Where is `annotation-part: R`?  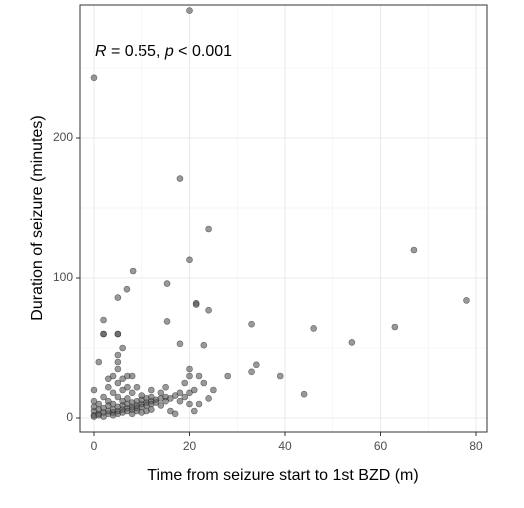 annotation-part: R is located at coordinates (101, 51).